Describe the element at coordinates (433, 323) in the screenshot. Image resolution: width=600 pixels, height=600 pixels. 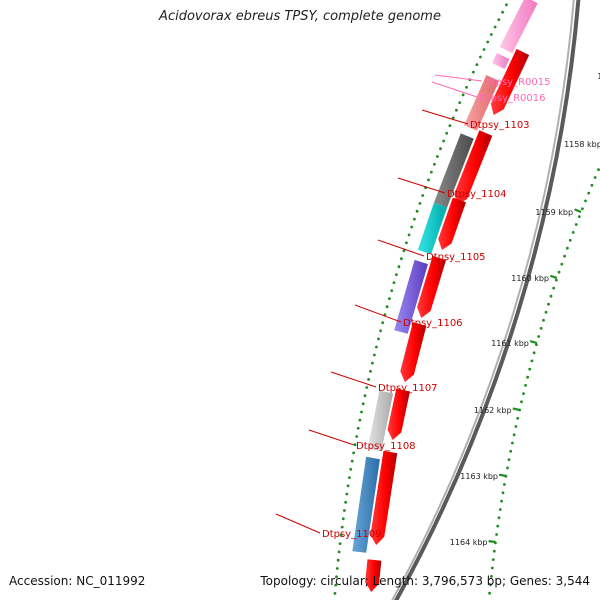
I see `gene-label: Dtpsy_1106` at that location.